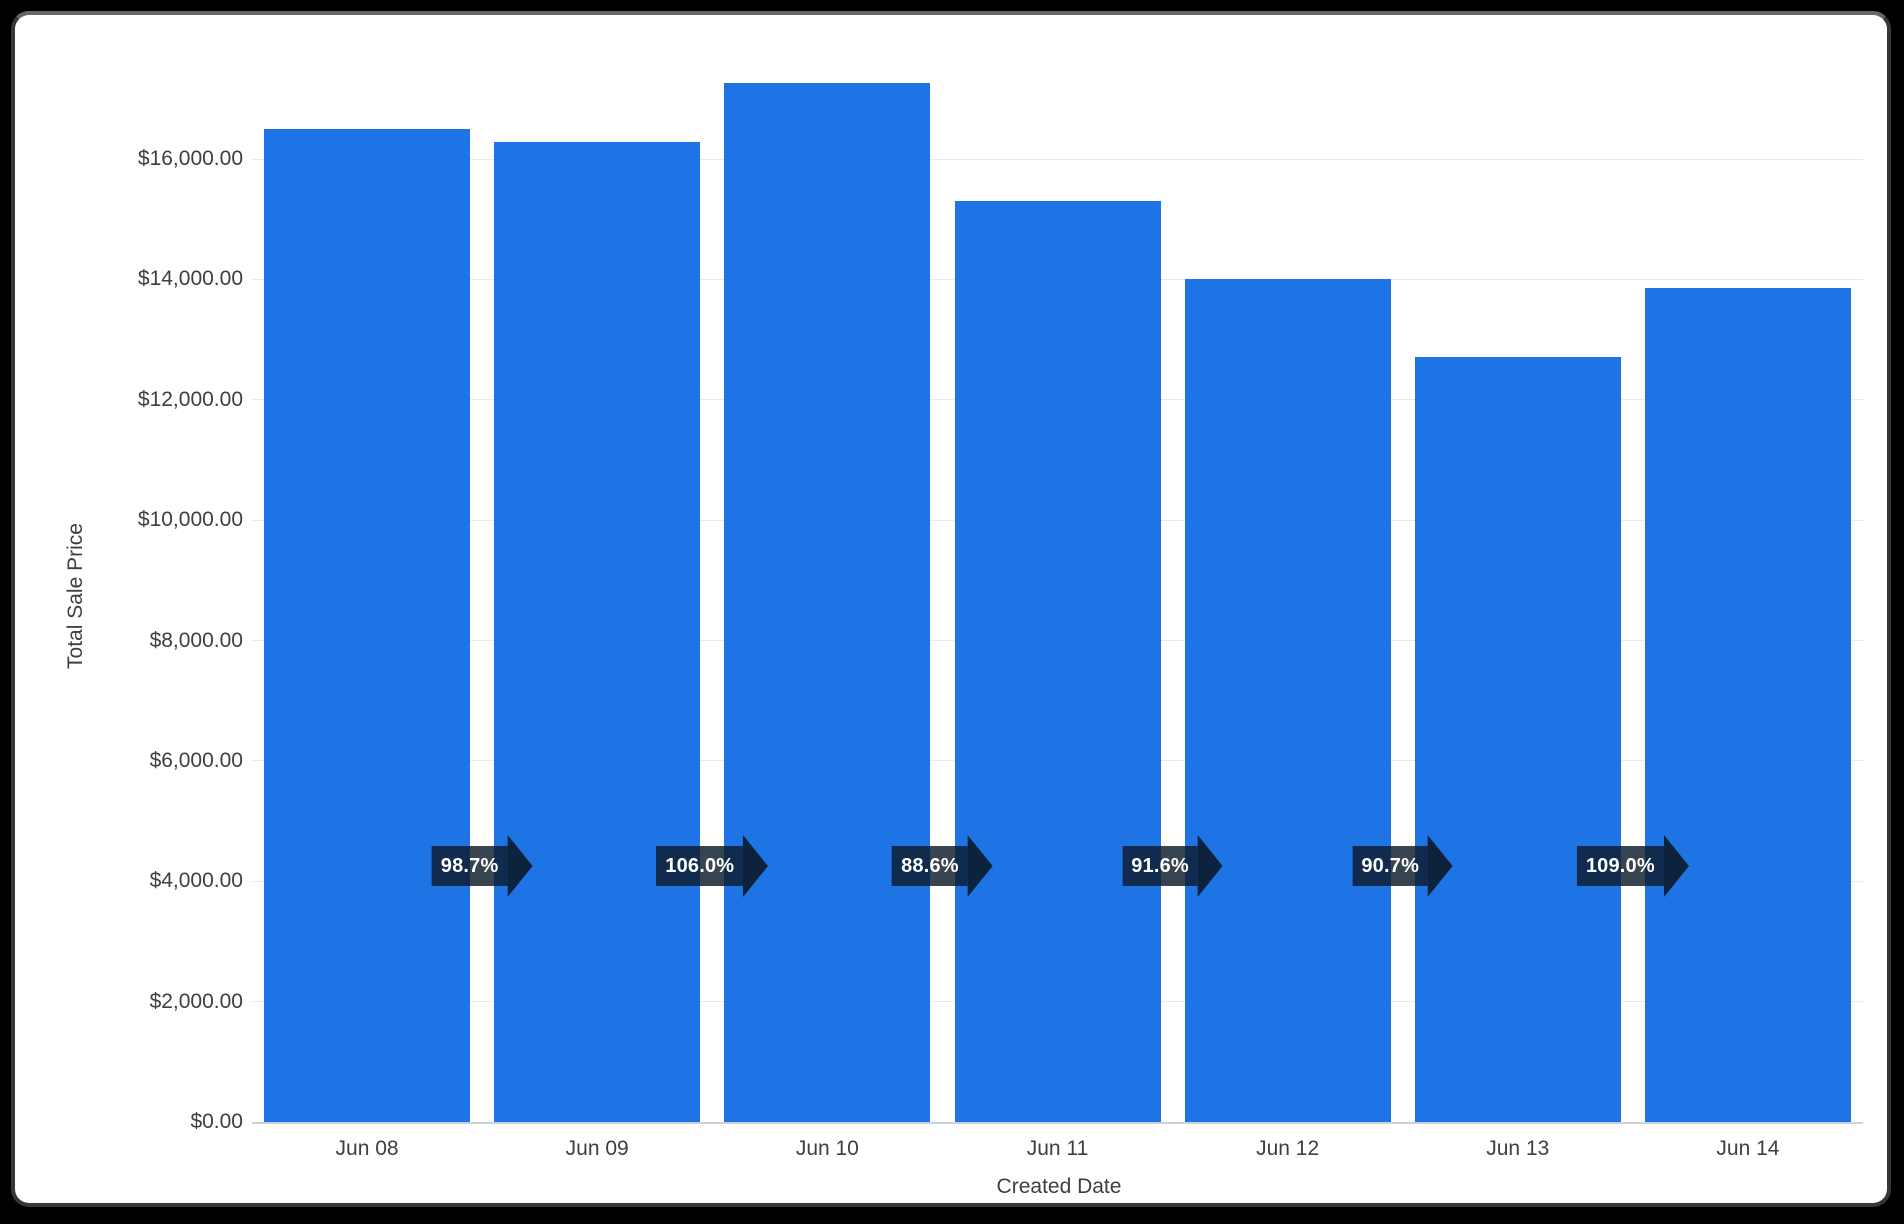  I want to click on period-change-label: 91.6%, so click(1160, 866).